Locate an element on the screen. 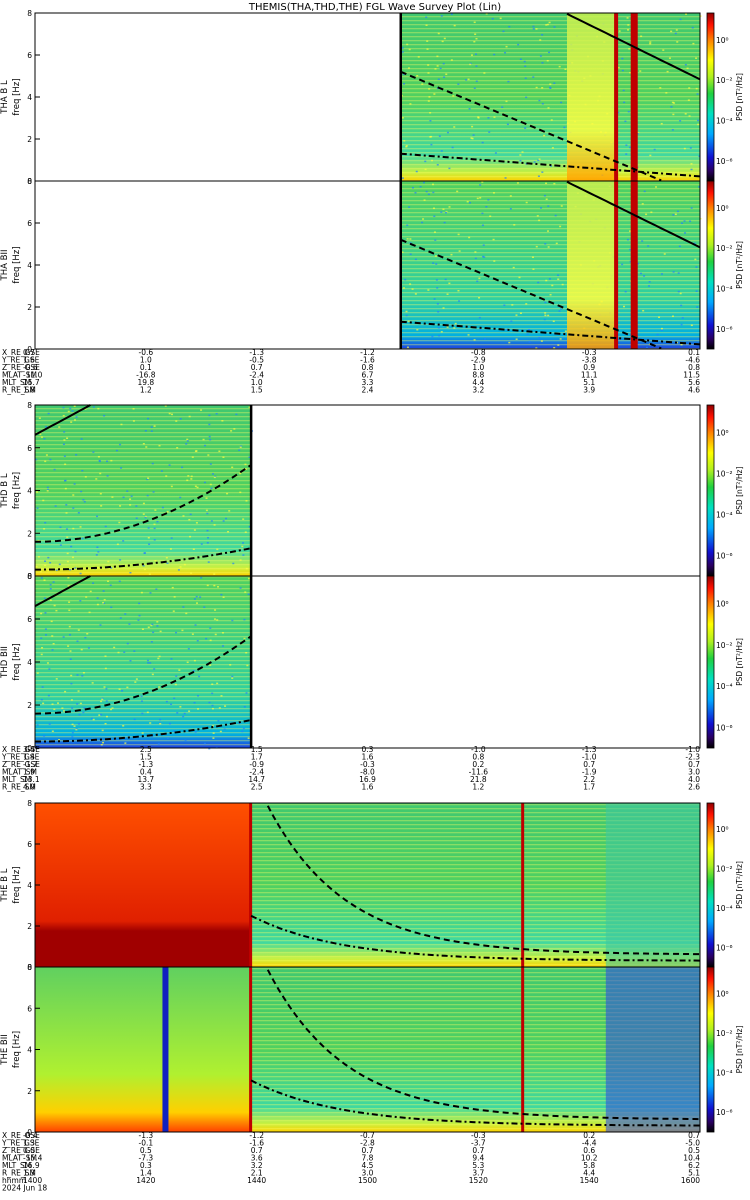  ephemeris-row-label: MLT_SM is located at coordinates (16, 1165).